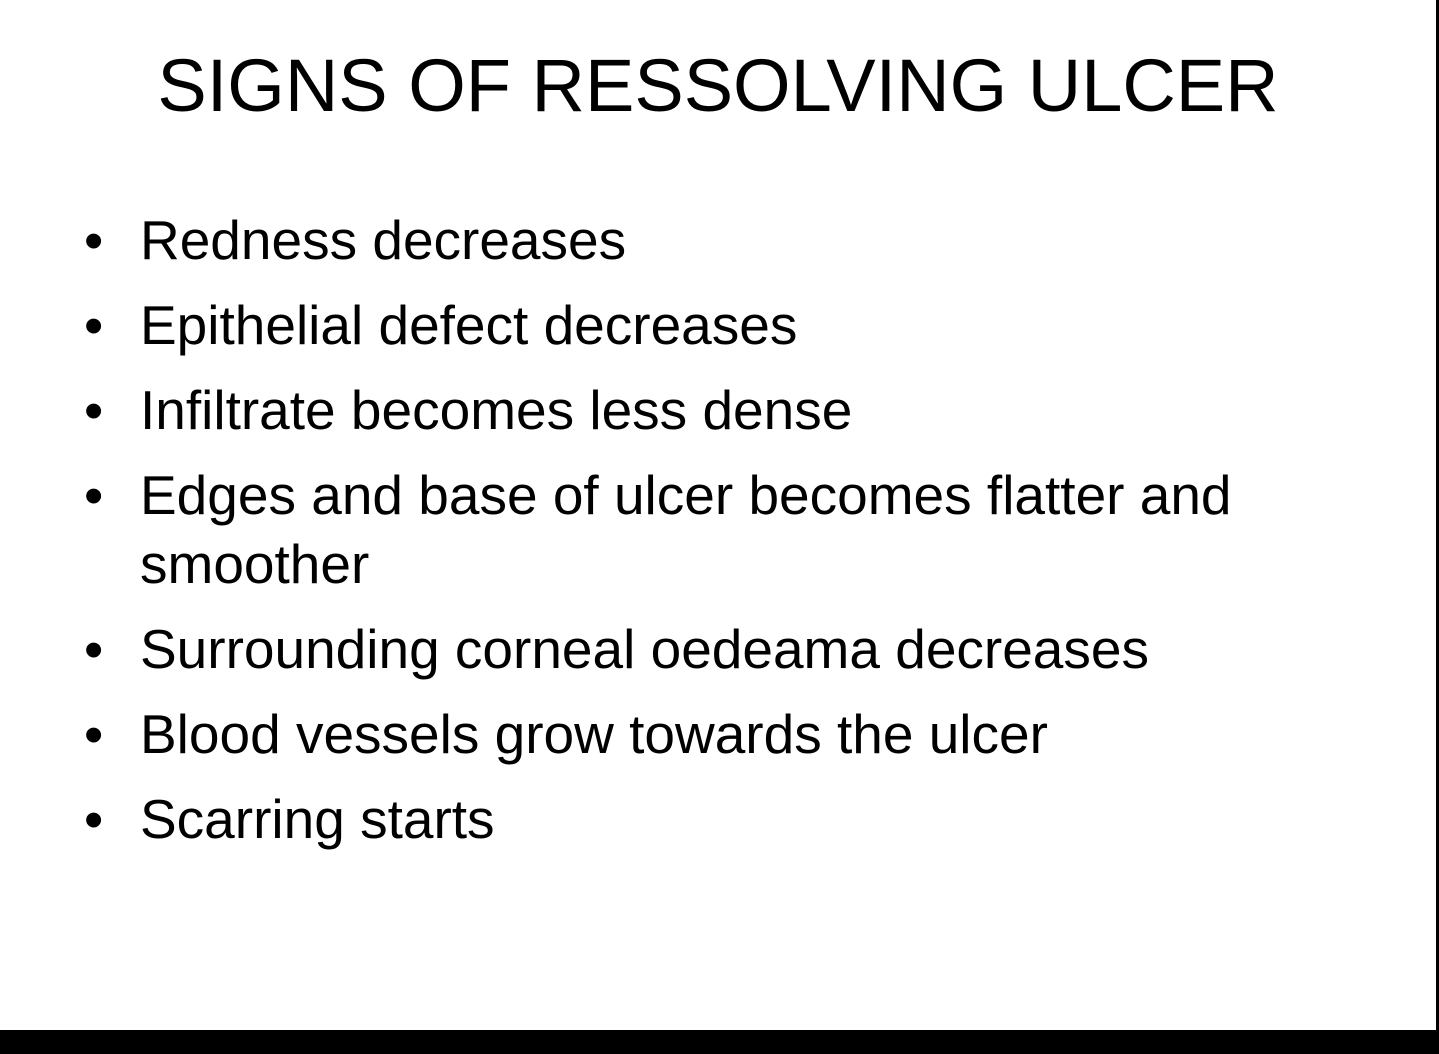 The image size is (1439, 1054). What do you see at coordinates (644, 649) in the screenshot?
I see `bullet-text: Surrounding corneal oedeama decreases` at bounding box center [644, 649].